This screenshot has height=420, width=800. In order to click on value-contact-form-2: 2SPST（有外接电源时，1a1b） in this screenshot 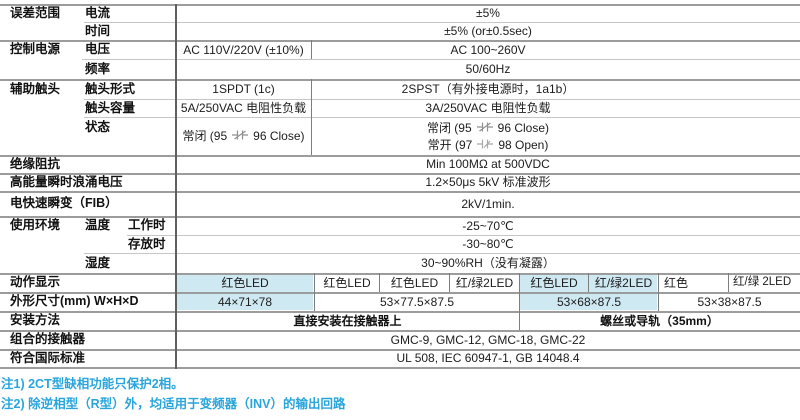, I will do `click(488, 89)`.